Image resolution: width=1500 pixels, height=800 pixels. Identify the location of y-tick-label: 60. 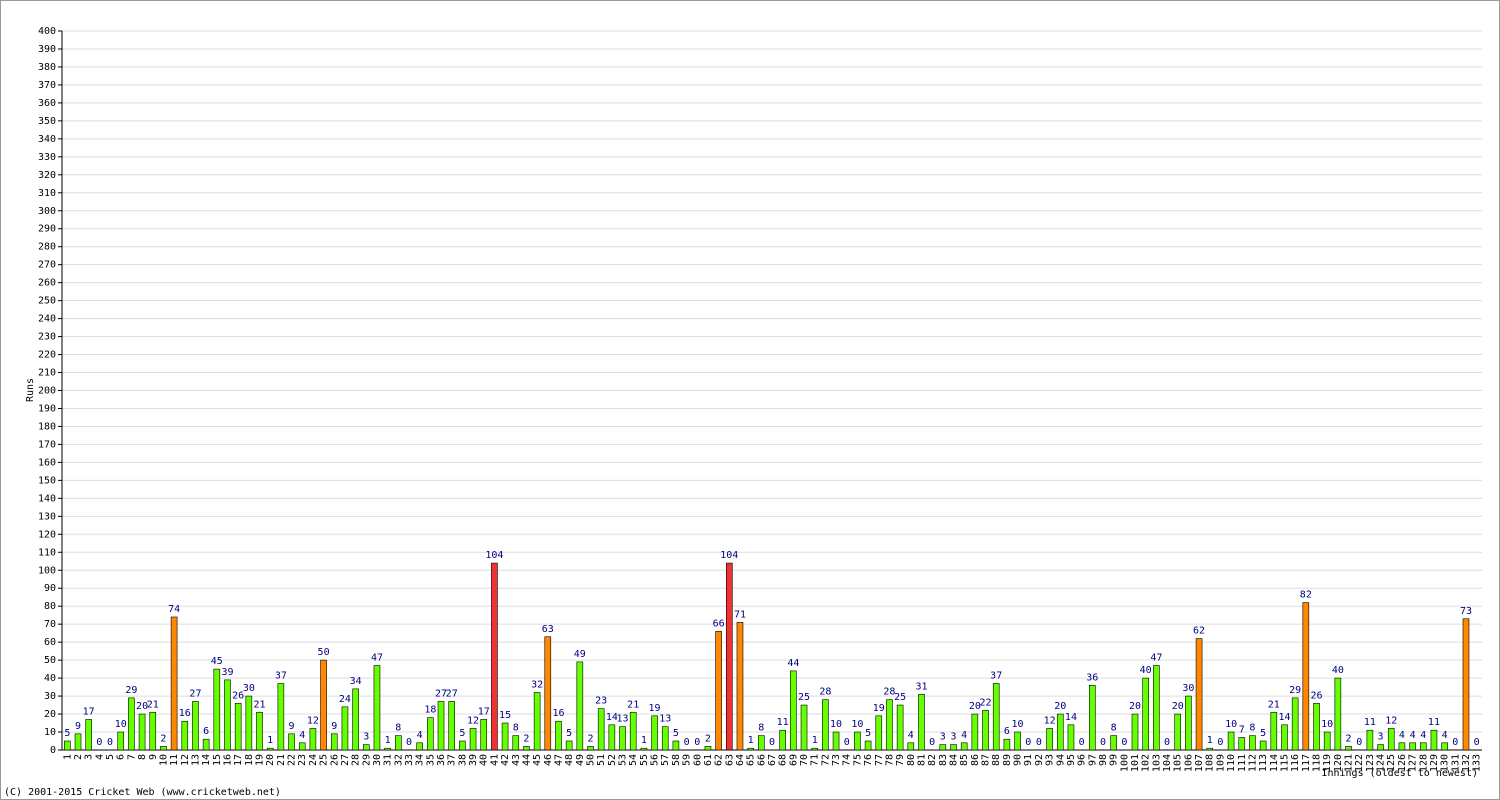
(50, 642).